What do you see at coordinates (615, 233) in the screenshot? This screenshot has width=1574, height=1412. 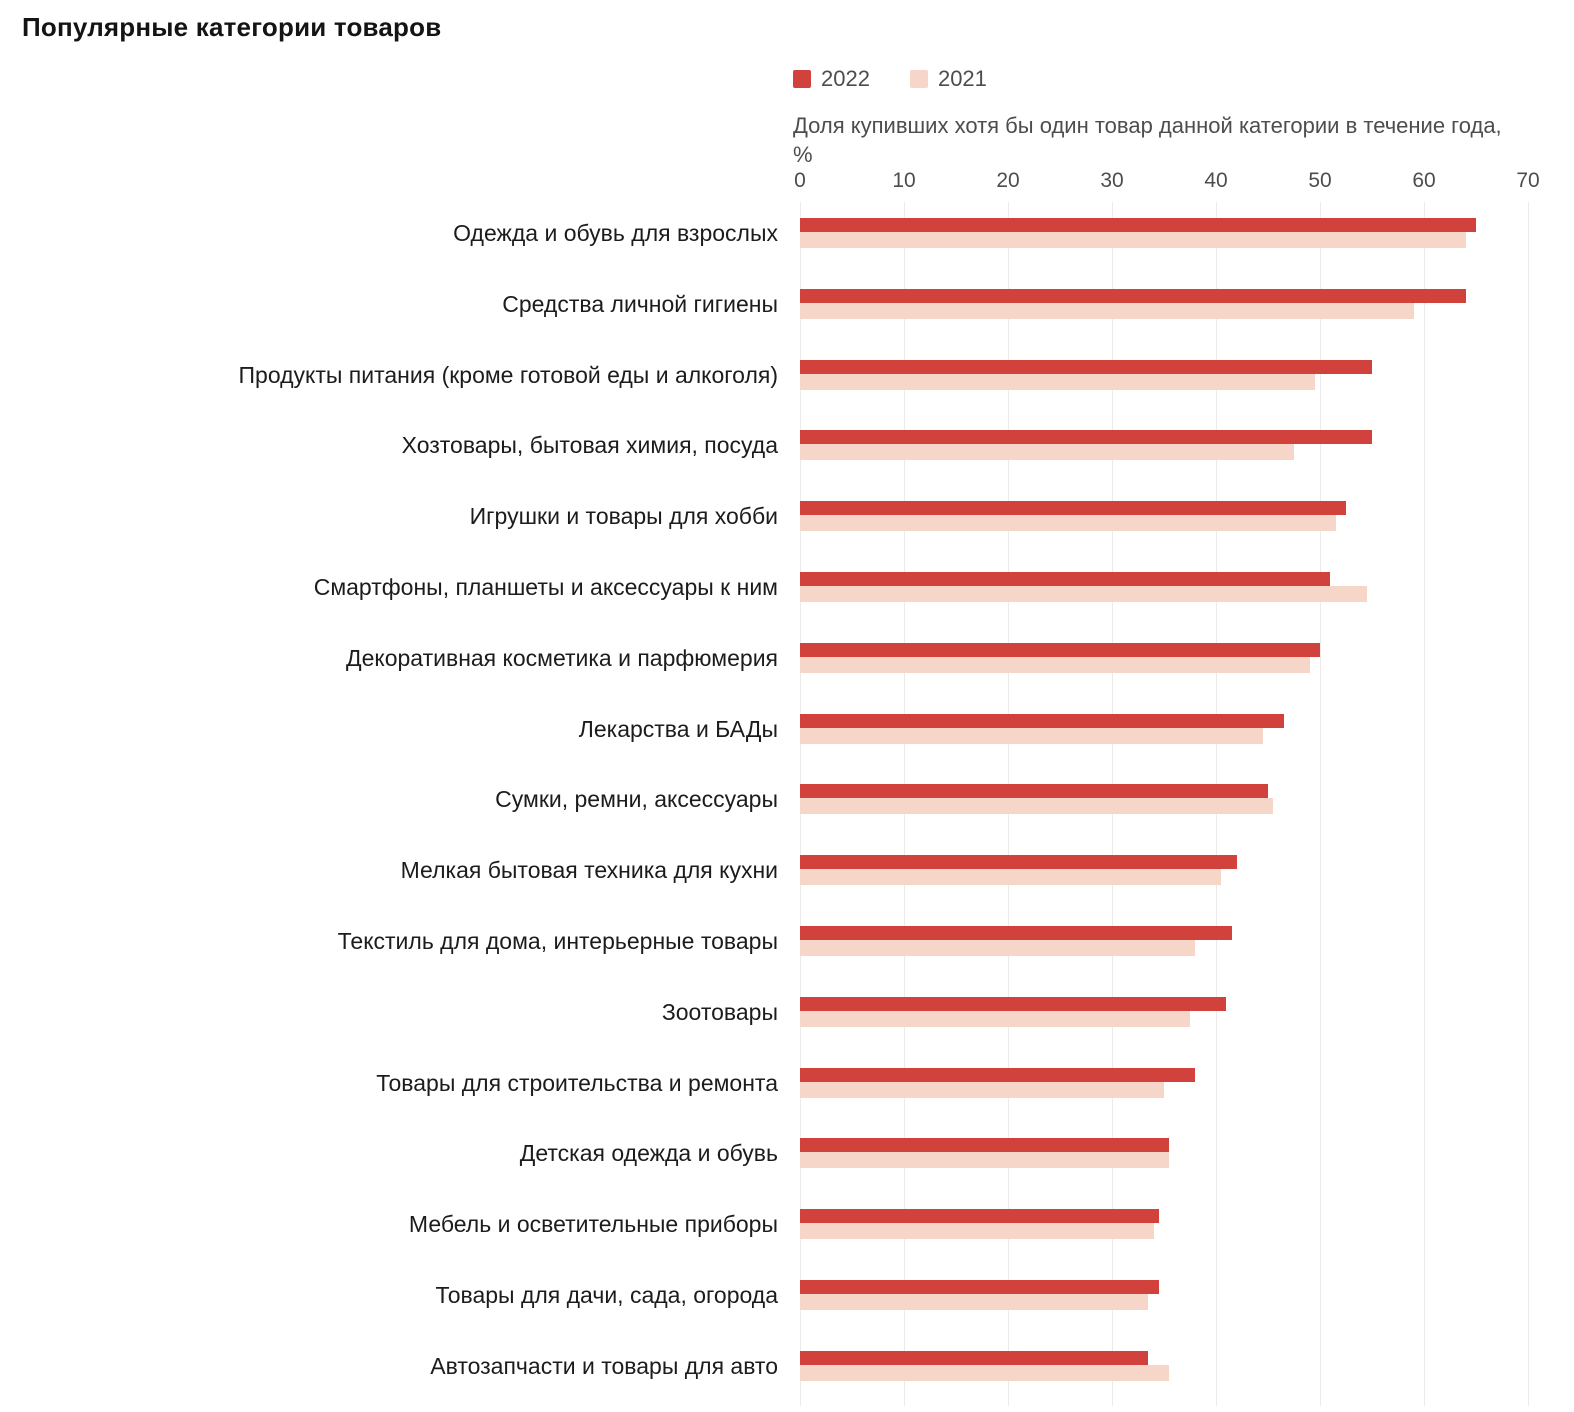 I see `category-label: Одежда и обувь для взрослых` at bounding box center [615, 233].